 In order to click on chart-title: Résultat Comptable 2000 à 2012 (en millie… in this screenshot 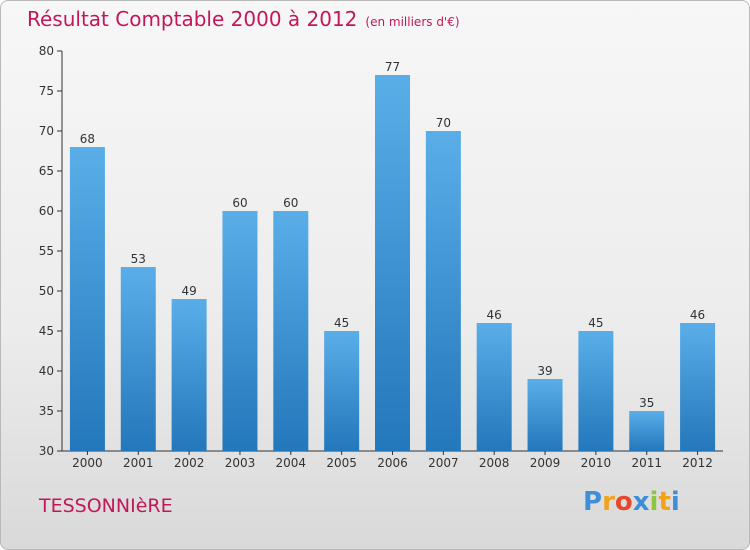, I will do `click(243, 19)`.